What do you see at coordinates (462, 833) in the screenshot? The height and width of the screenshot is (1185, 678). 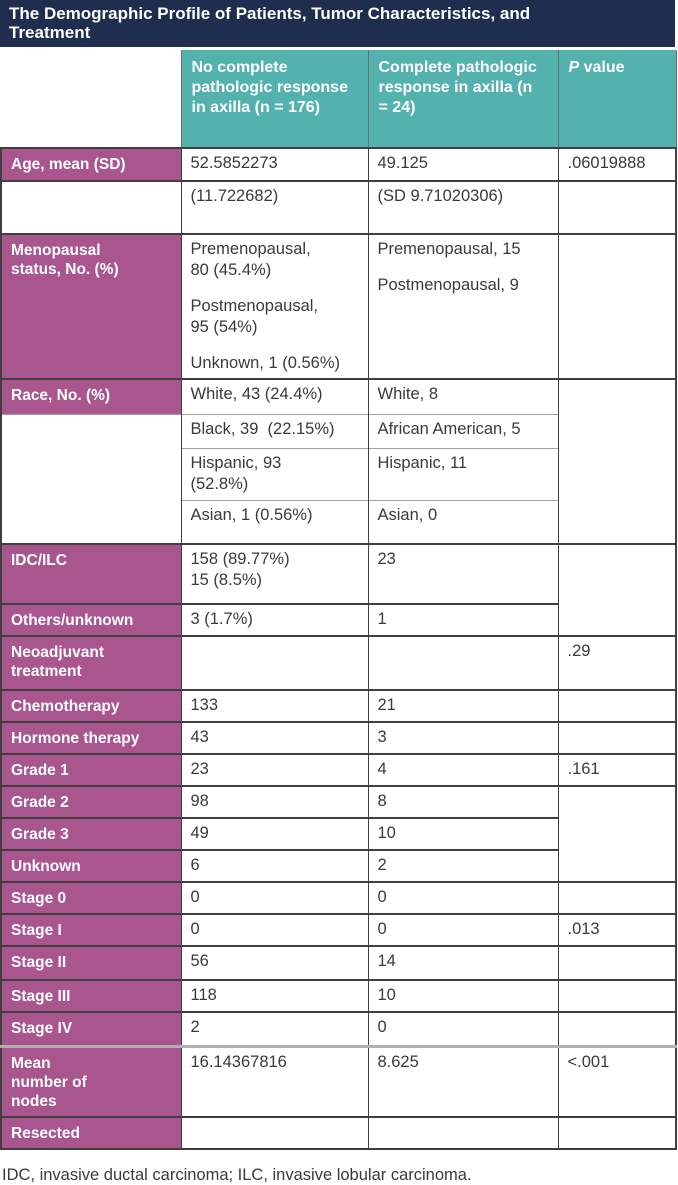 I see `cell-grade3-g2: 10` at bounding box center [462, 833].